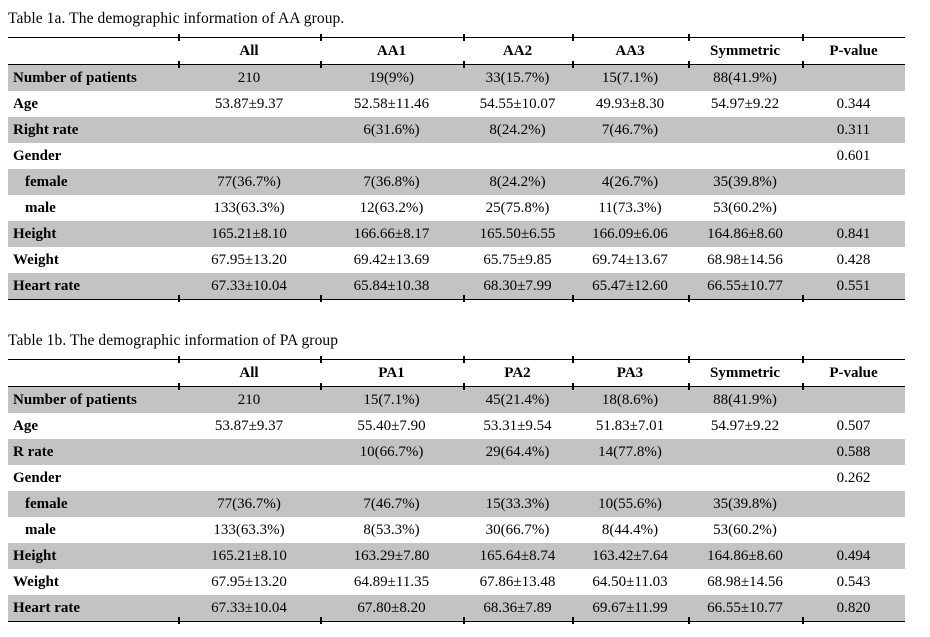 This screenshot has width=930, height=637. What do you see at coordinates (391, 451) in the screenshot?
I see `data-cell: 10(66.7%)` at bounding box center [391, 451].